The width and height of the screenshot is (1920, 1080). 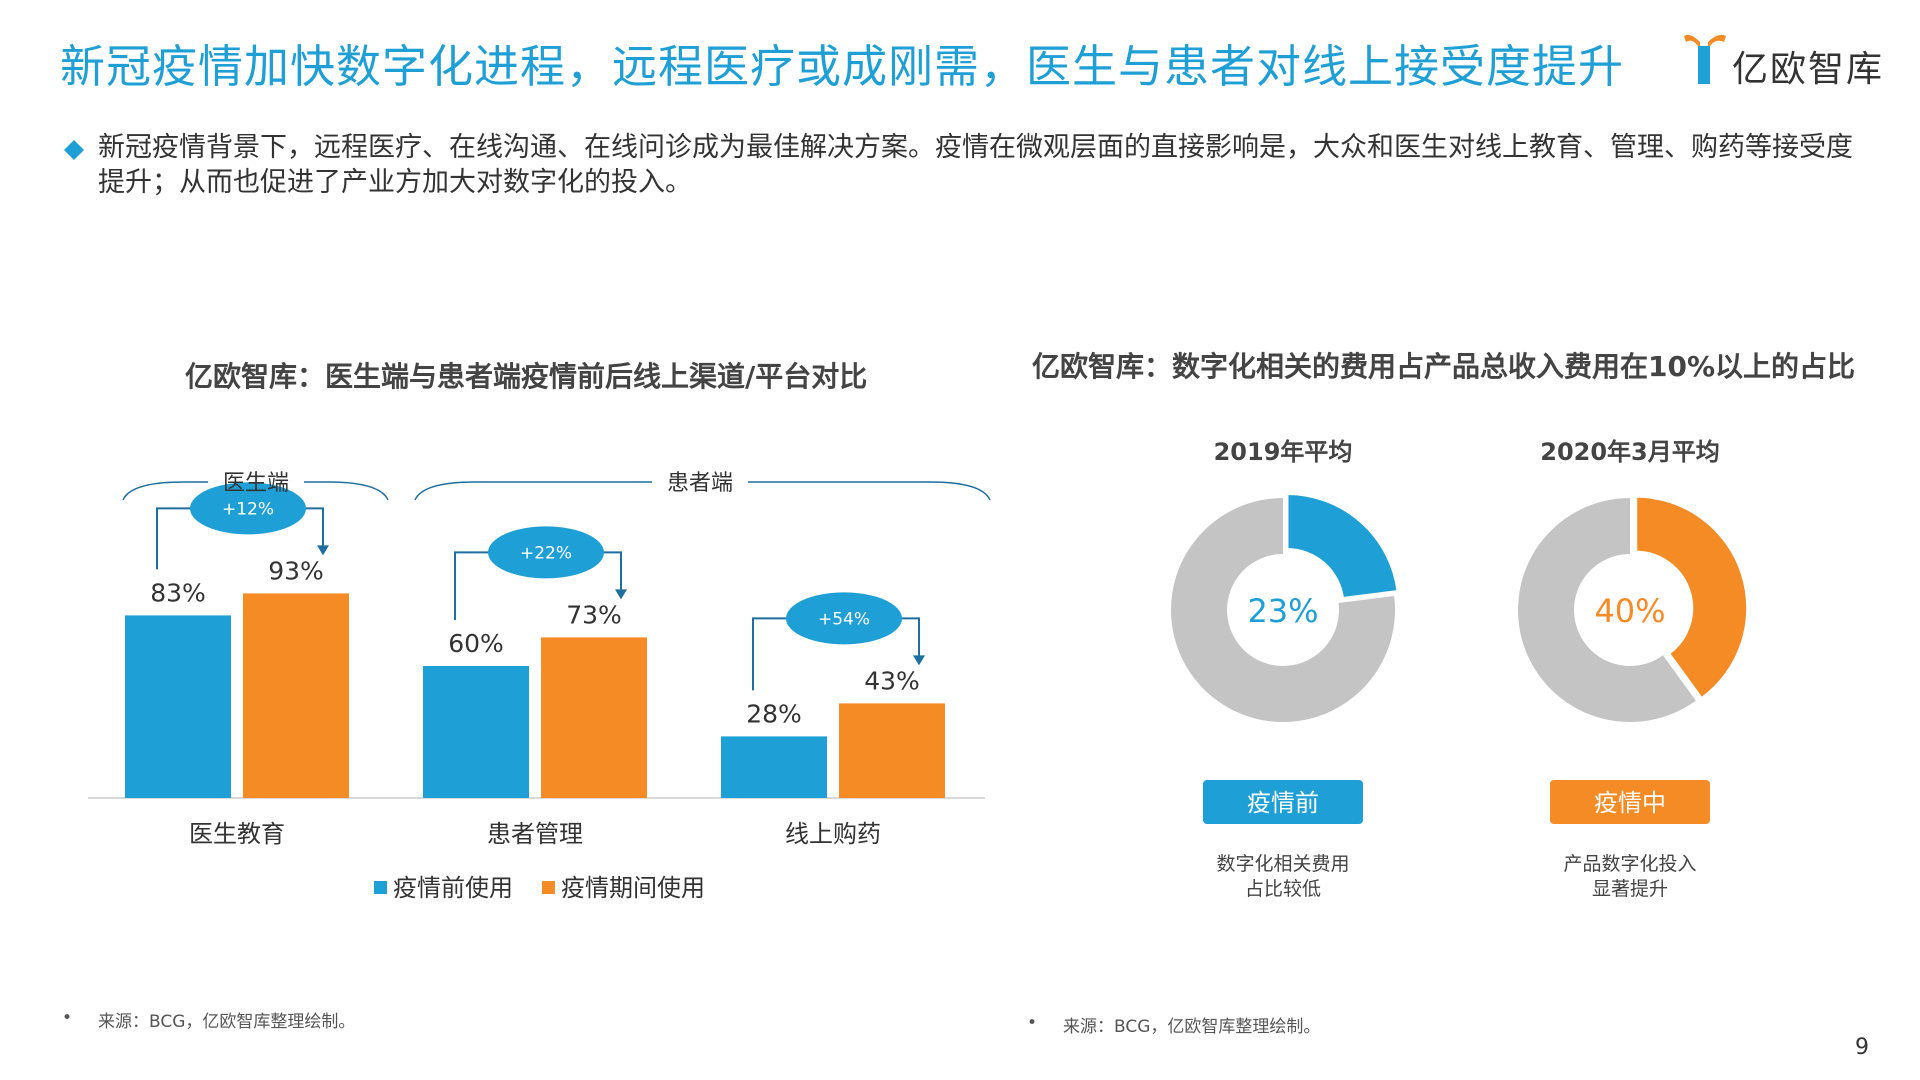 I want to click on donut-center-label-0: 23%, so click(x=1282, y=611).